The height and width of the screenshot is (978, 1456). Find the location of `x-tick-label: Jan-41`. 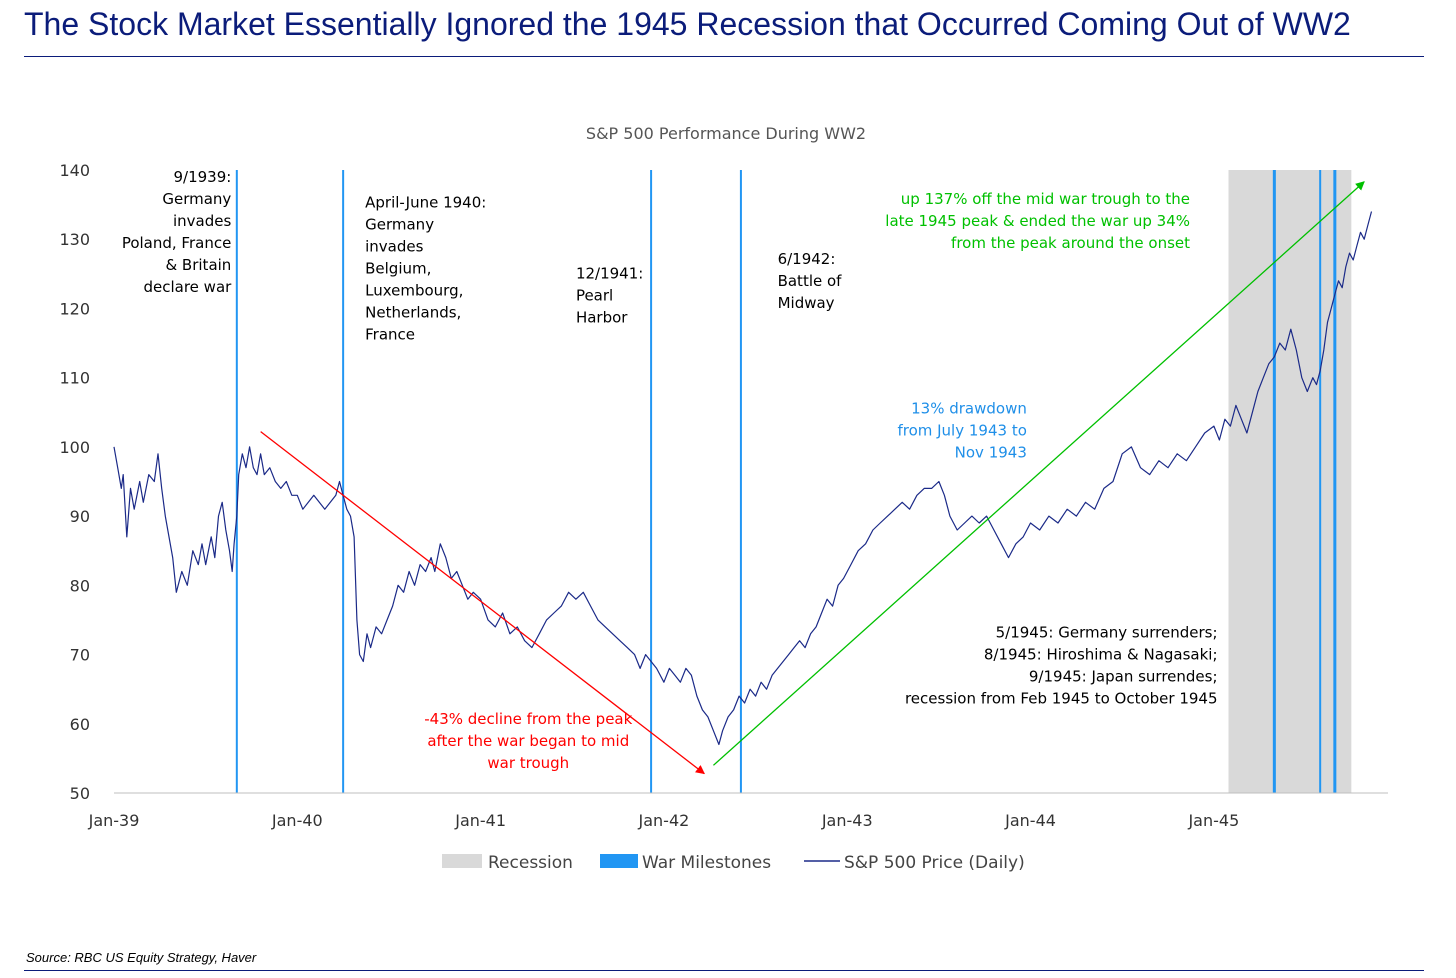

x-tick-label: Jan-41 is located at coordinates (480, 820).